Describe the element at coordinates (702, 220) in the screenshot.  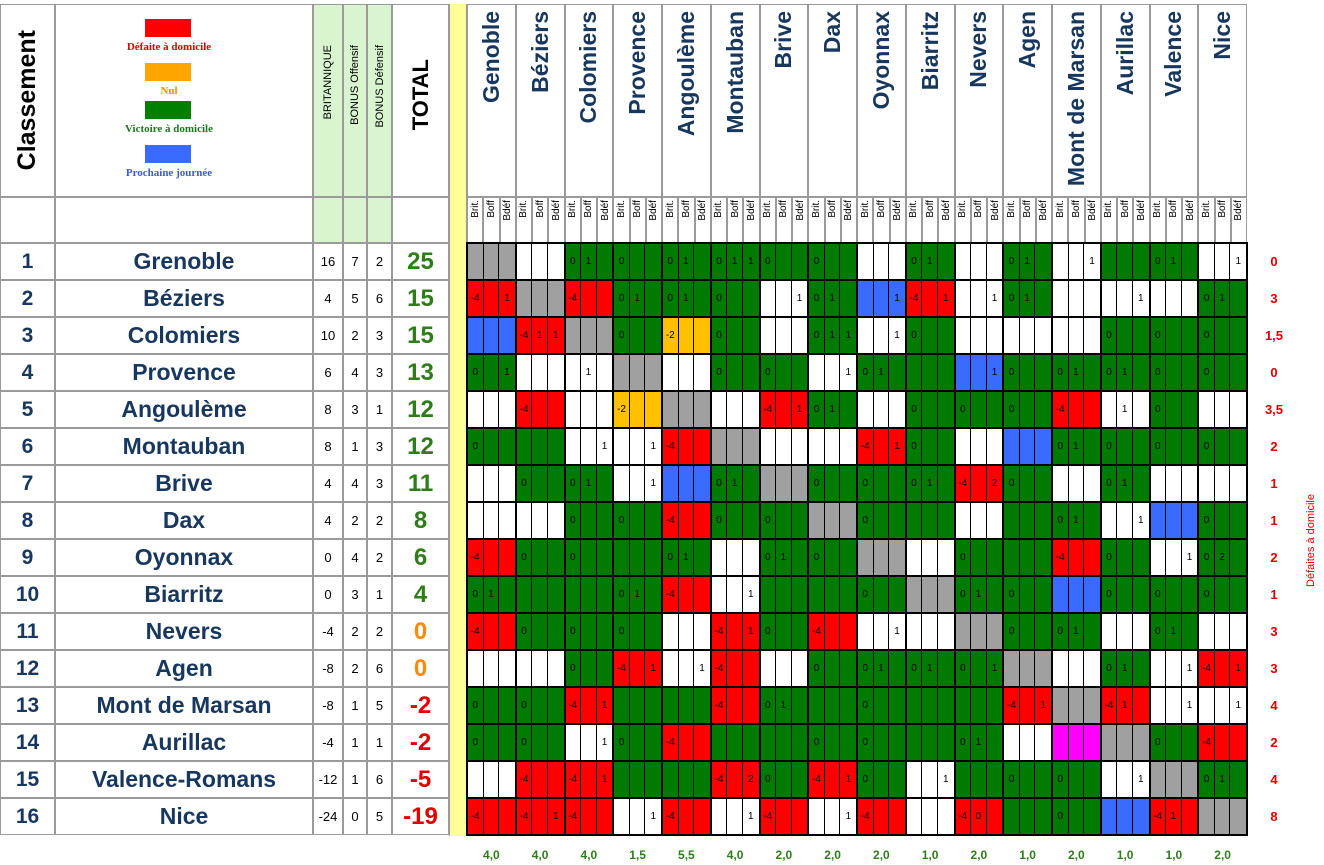
I see `subheader-cell: Bdéf` at that location.